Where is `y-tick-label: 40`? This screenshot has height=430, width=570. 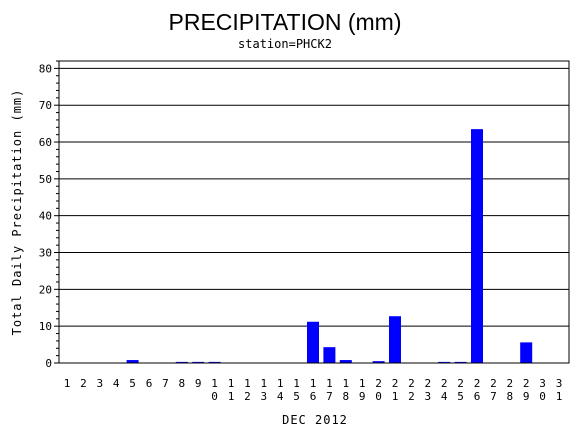 y-tick-label: 40 is located at coordinates (45, 216).